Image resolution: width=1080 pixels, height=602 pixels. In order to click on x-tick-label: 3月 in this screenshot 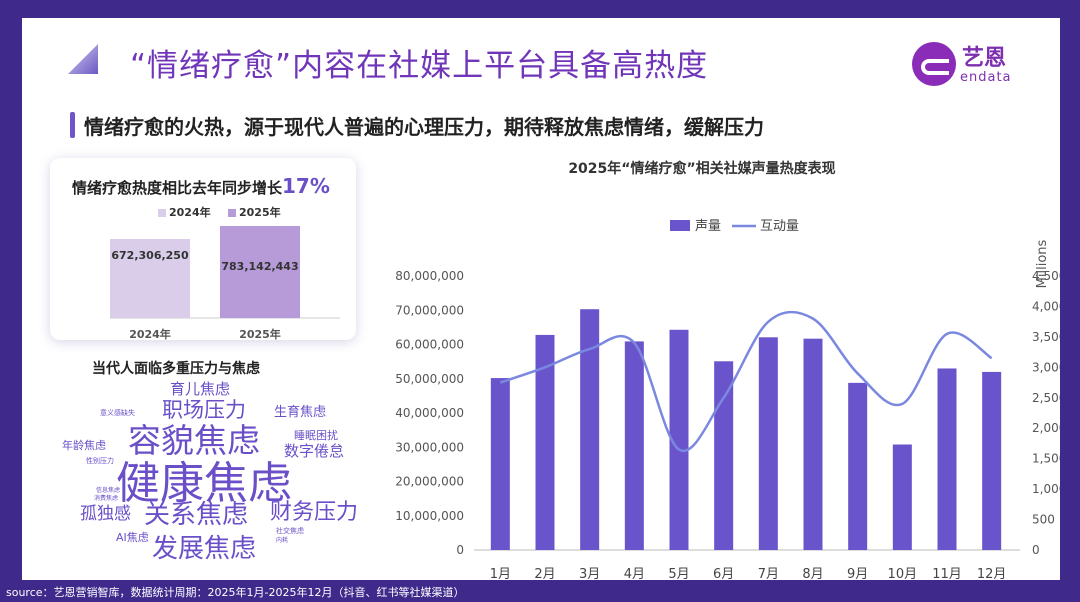, I will do `click(589, 573)`.